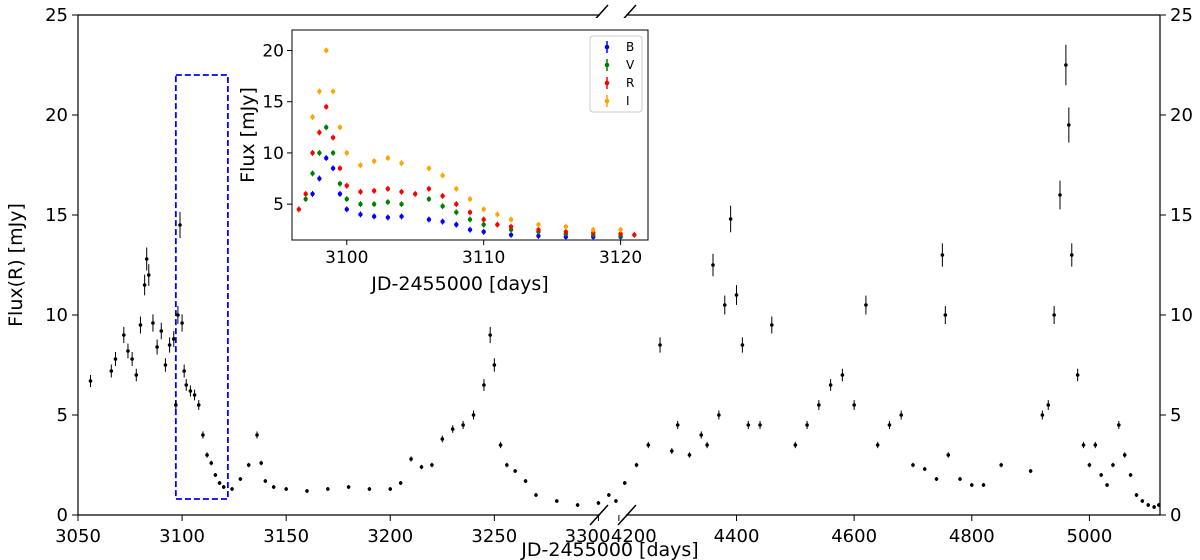 The height and width of the screenshot is (560, 1200). Describe the element at coordinates (1090, 536) in the screenshot. I see `x-tick-label: 5000` at that location.